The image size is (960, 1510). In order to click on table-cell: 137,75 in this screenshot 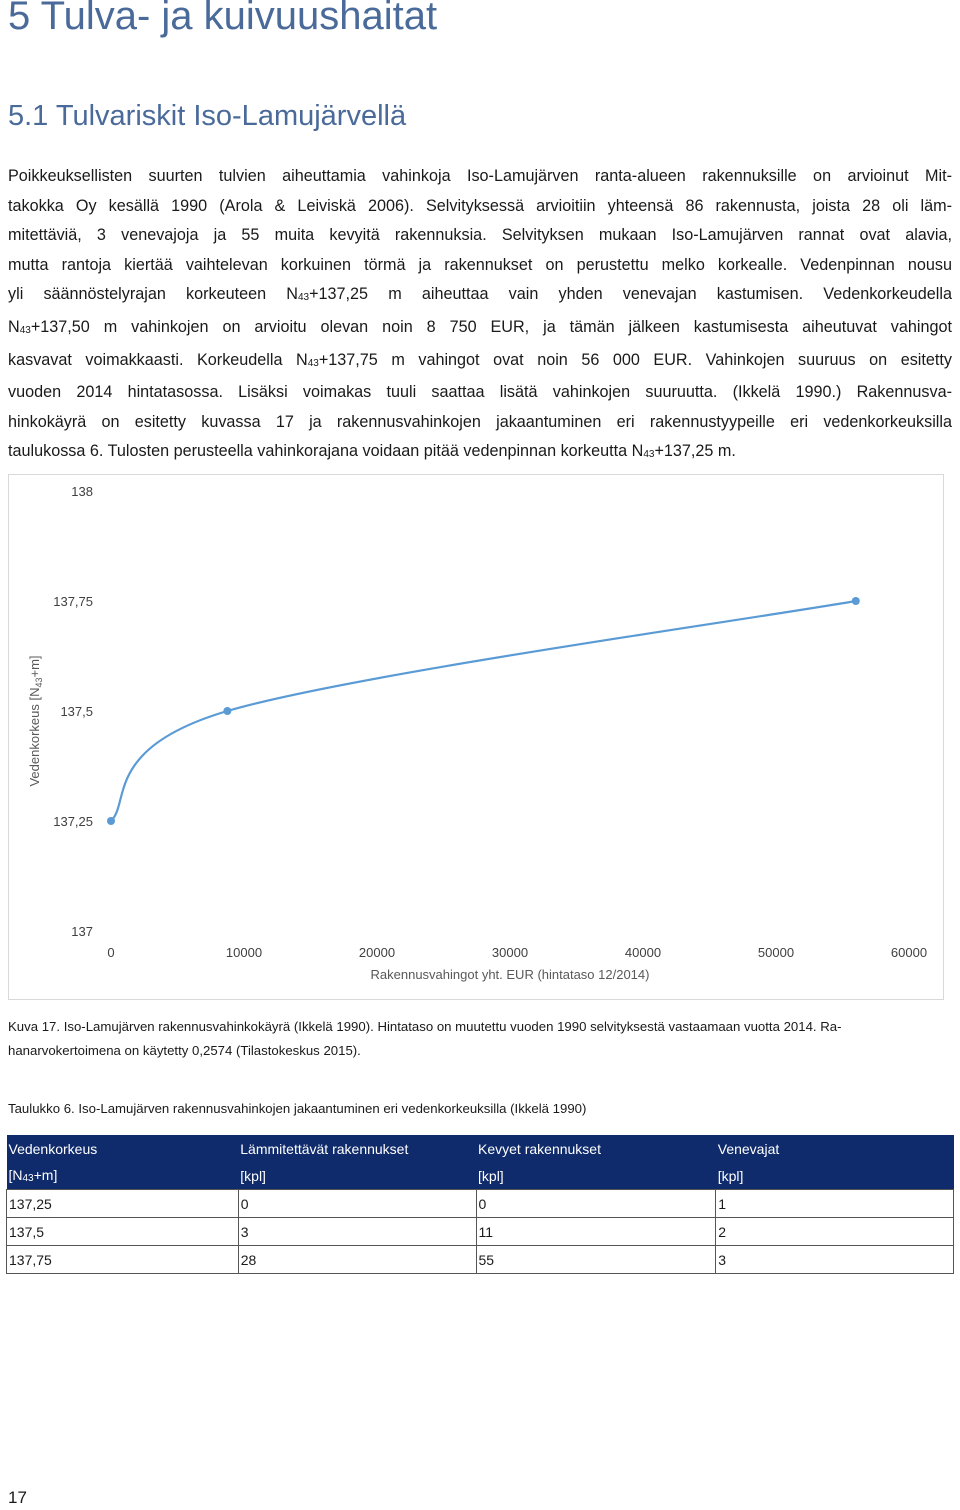, I will do `click(122, 1259)`.